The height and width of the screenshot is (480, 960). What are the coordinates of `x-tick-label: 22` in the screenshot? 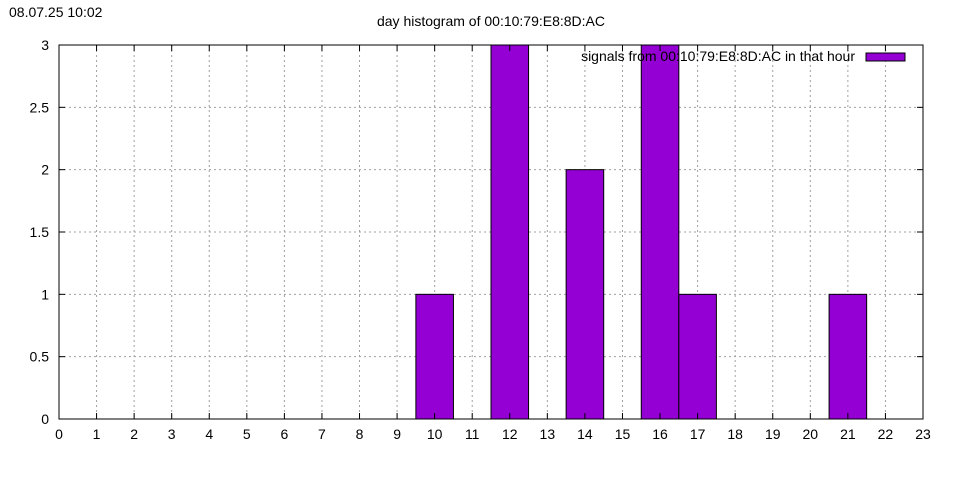 It's located at (886, 434).